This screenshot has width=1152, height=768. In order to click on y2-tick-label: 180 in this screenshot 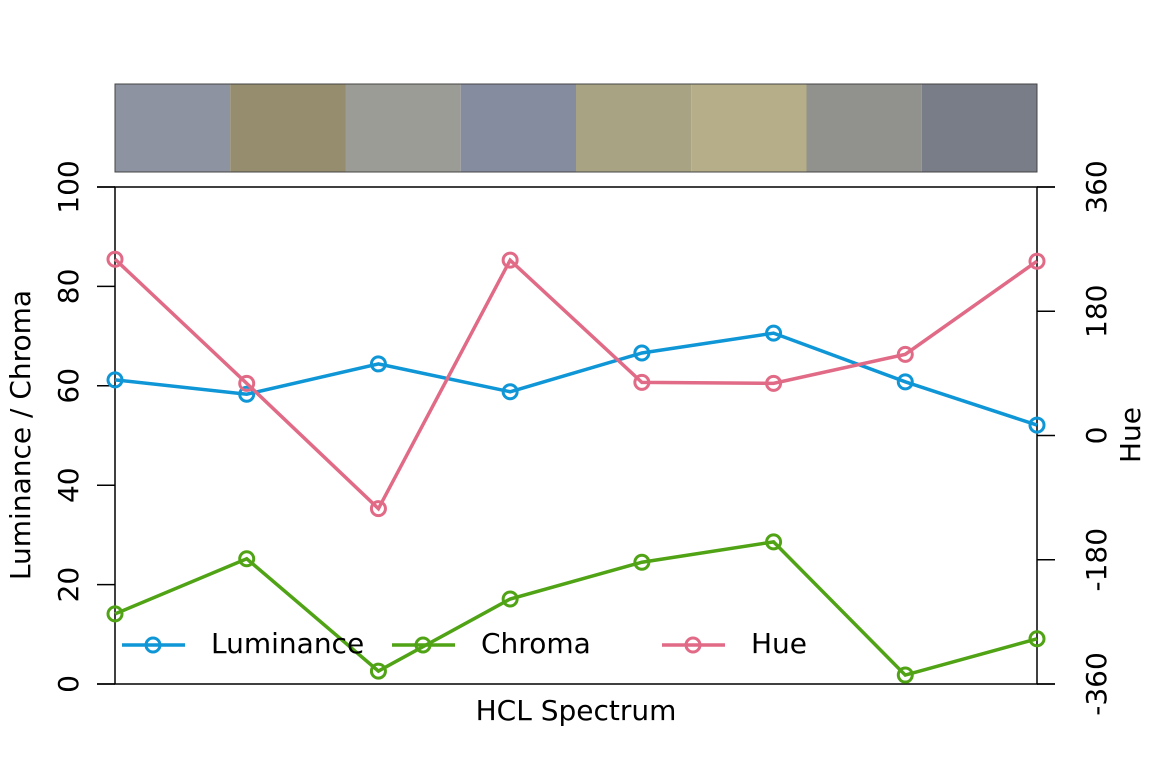, I will do `click(1096, 311)`.